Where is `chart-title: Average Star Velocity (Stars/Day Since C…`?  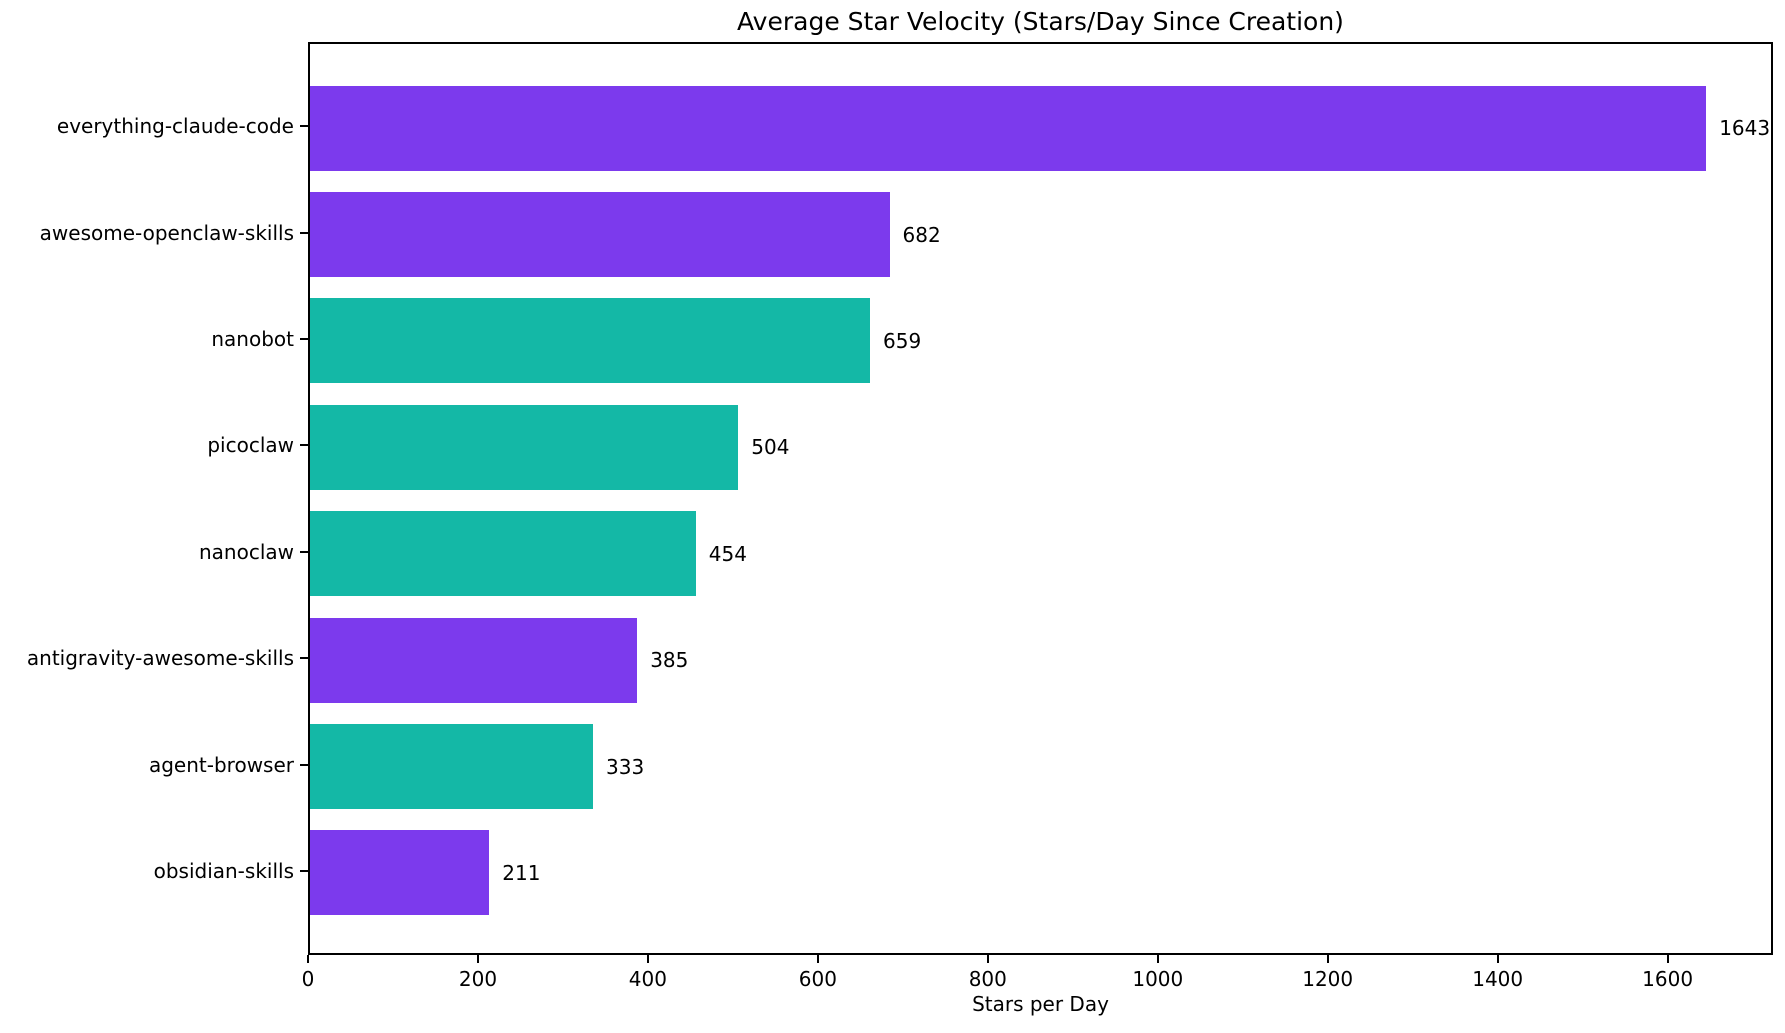
chart-title: Average Star Velocity (Stars/Day Since C… is located at coordinates (1040, 21).